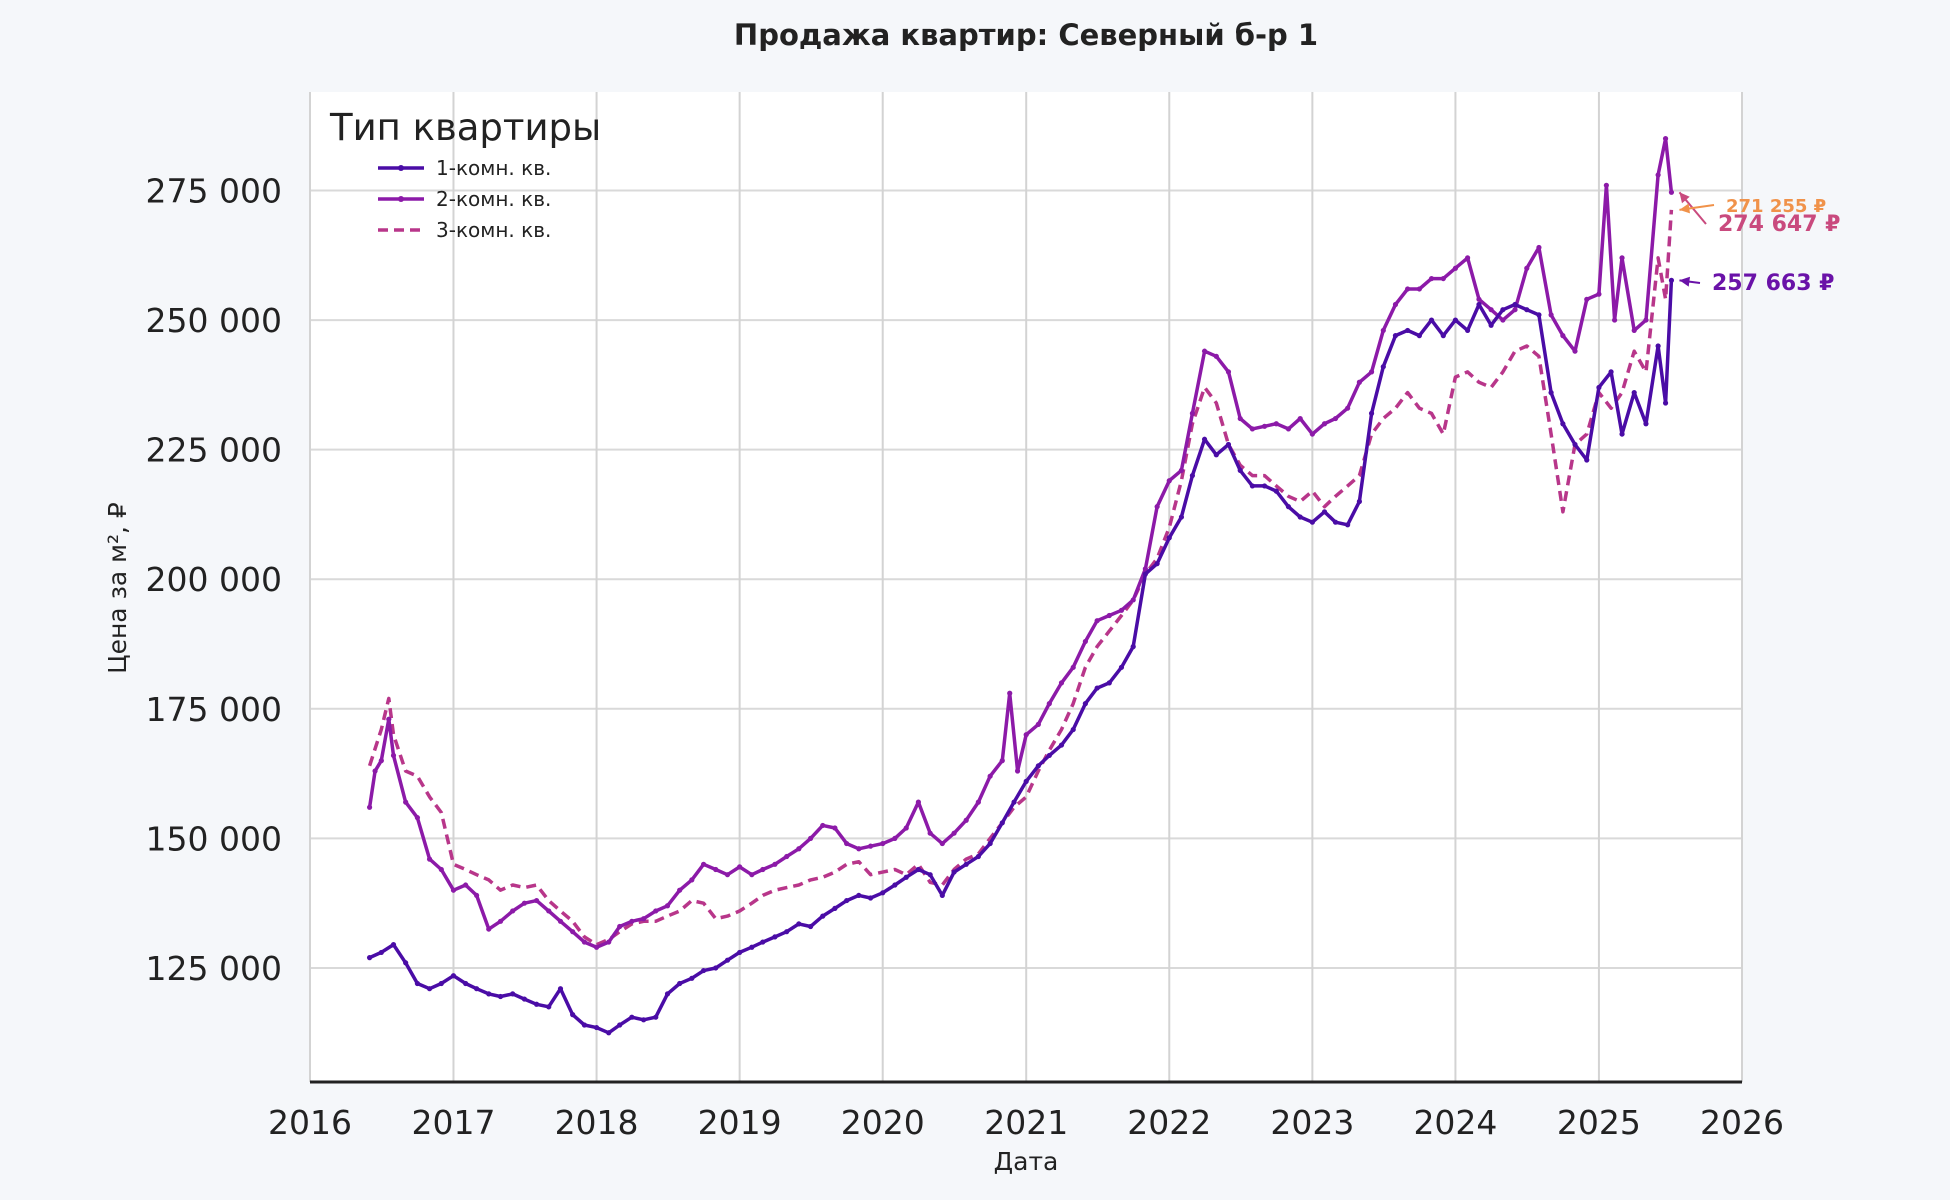 This screenshot has height=1200, width=1950. I want to click on legend-label: 1-комн. кв., so click(493, 168).